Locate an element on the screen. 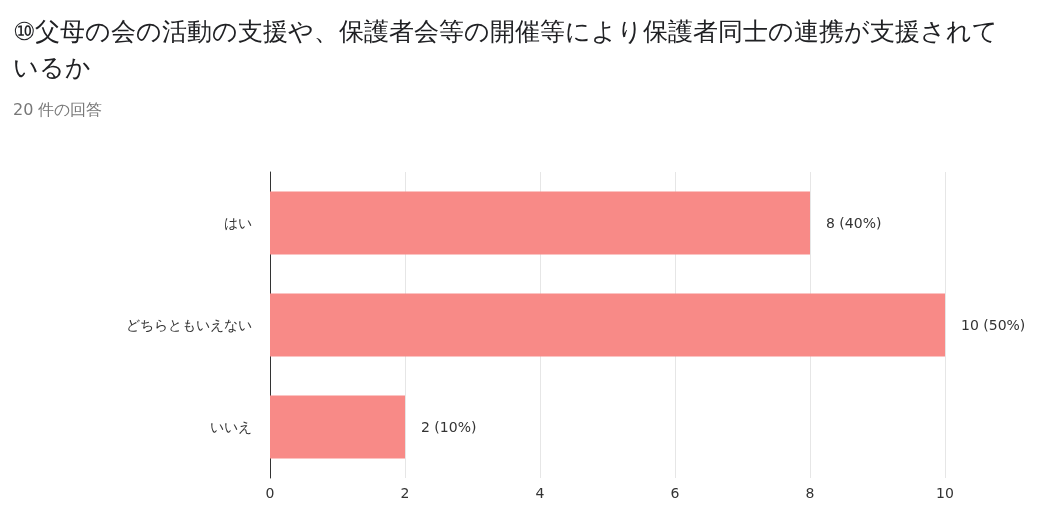 This screenshot has width=1050, height=518. data-label: 10 (50%) is located at coordinates (993, 325).